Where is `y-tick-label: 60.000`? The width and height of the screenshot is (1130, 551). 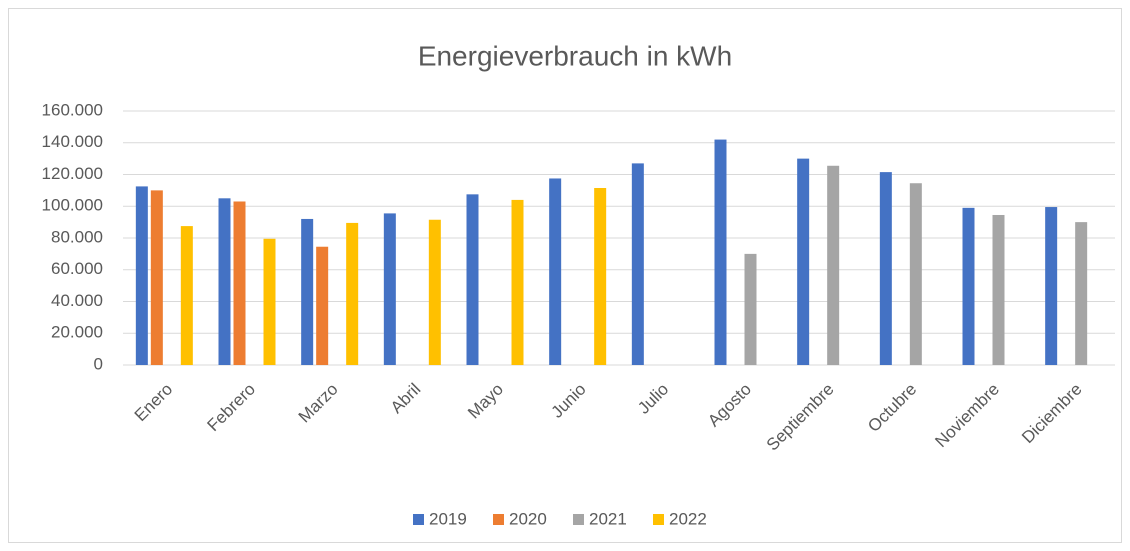 y-tick-label: 60.000 is located at coordinates (77, 268).